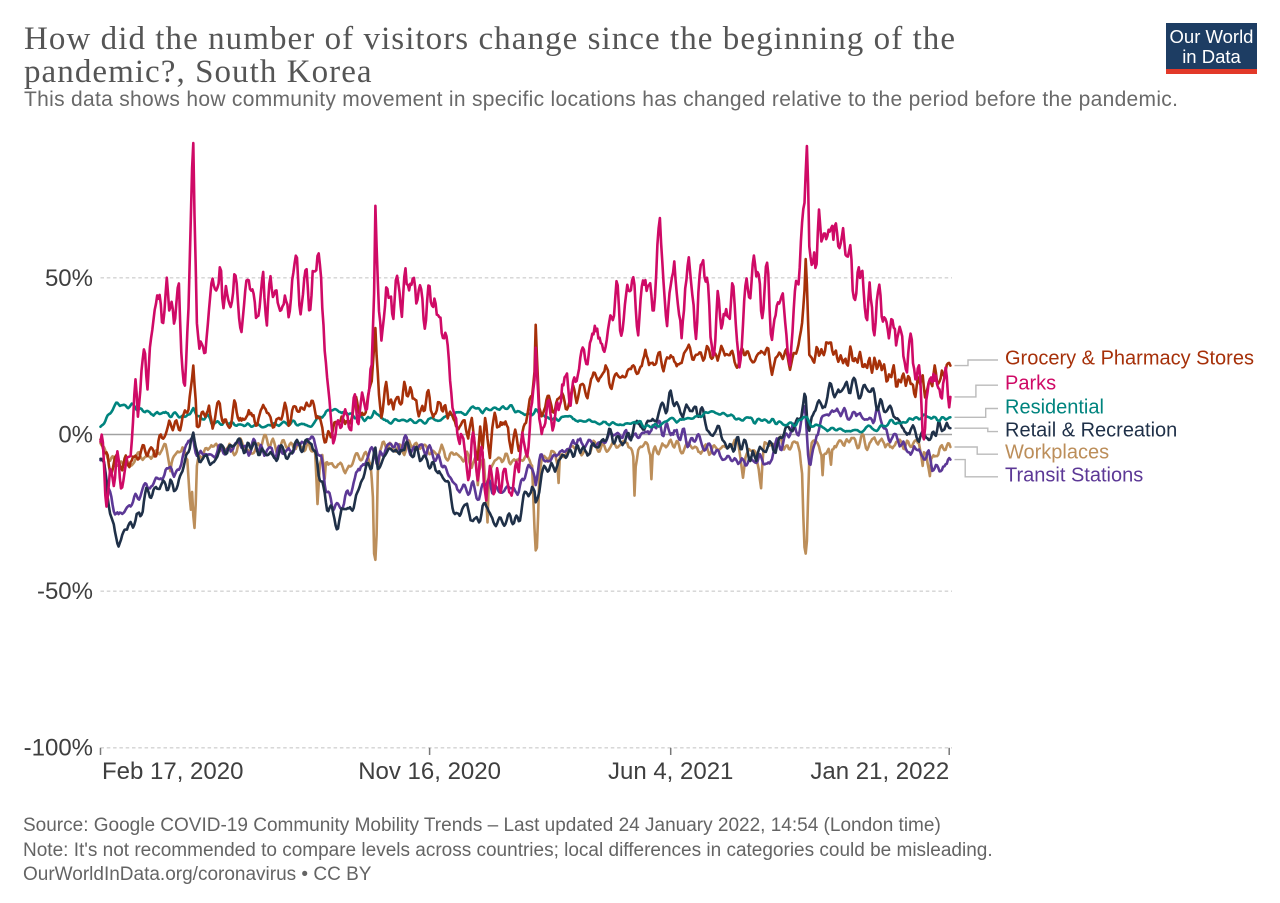 The height and width of the screenshot is (903, 1280). I want to click on svg-text: Feb 17, 2020, so click(172, 771).